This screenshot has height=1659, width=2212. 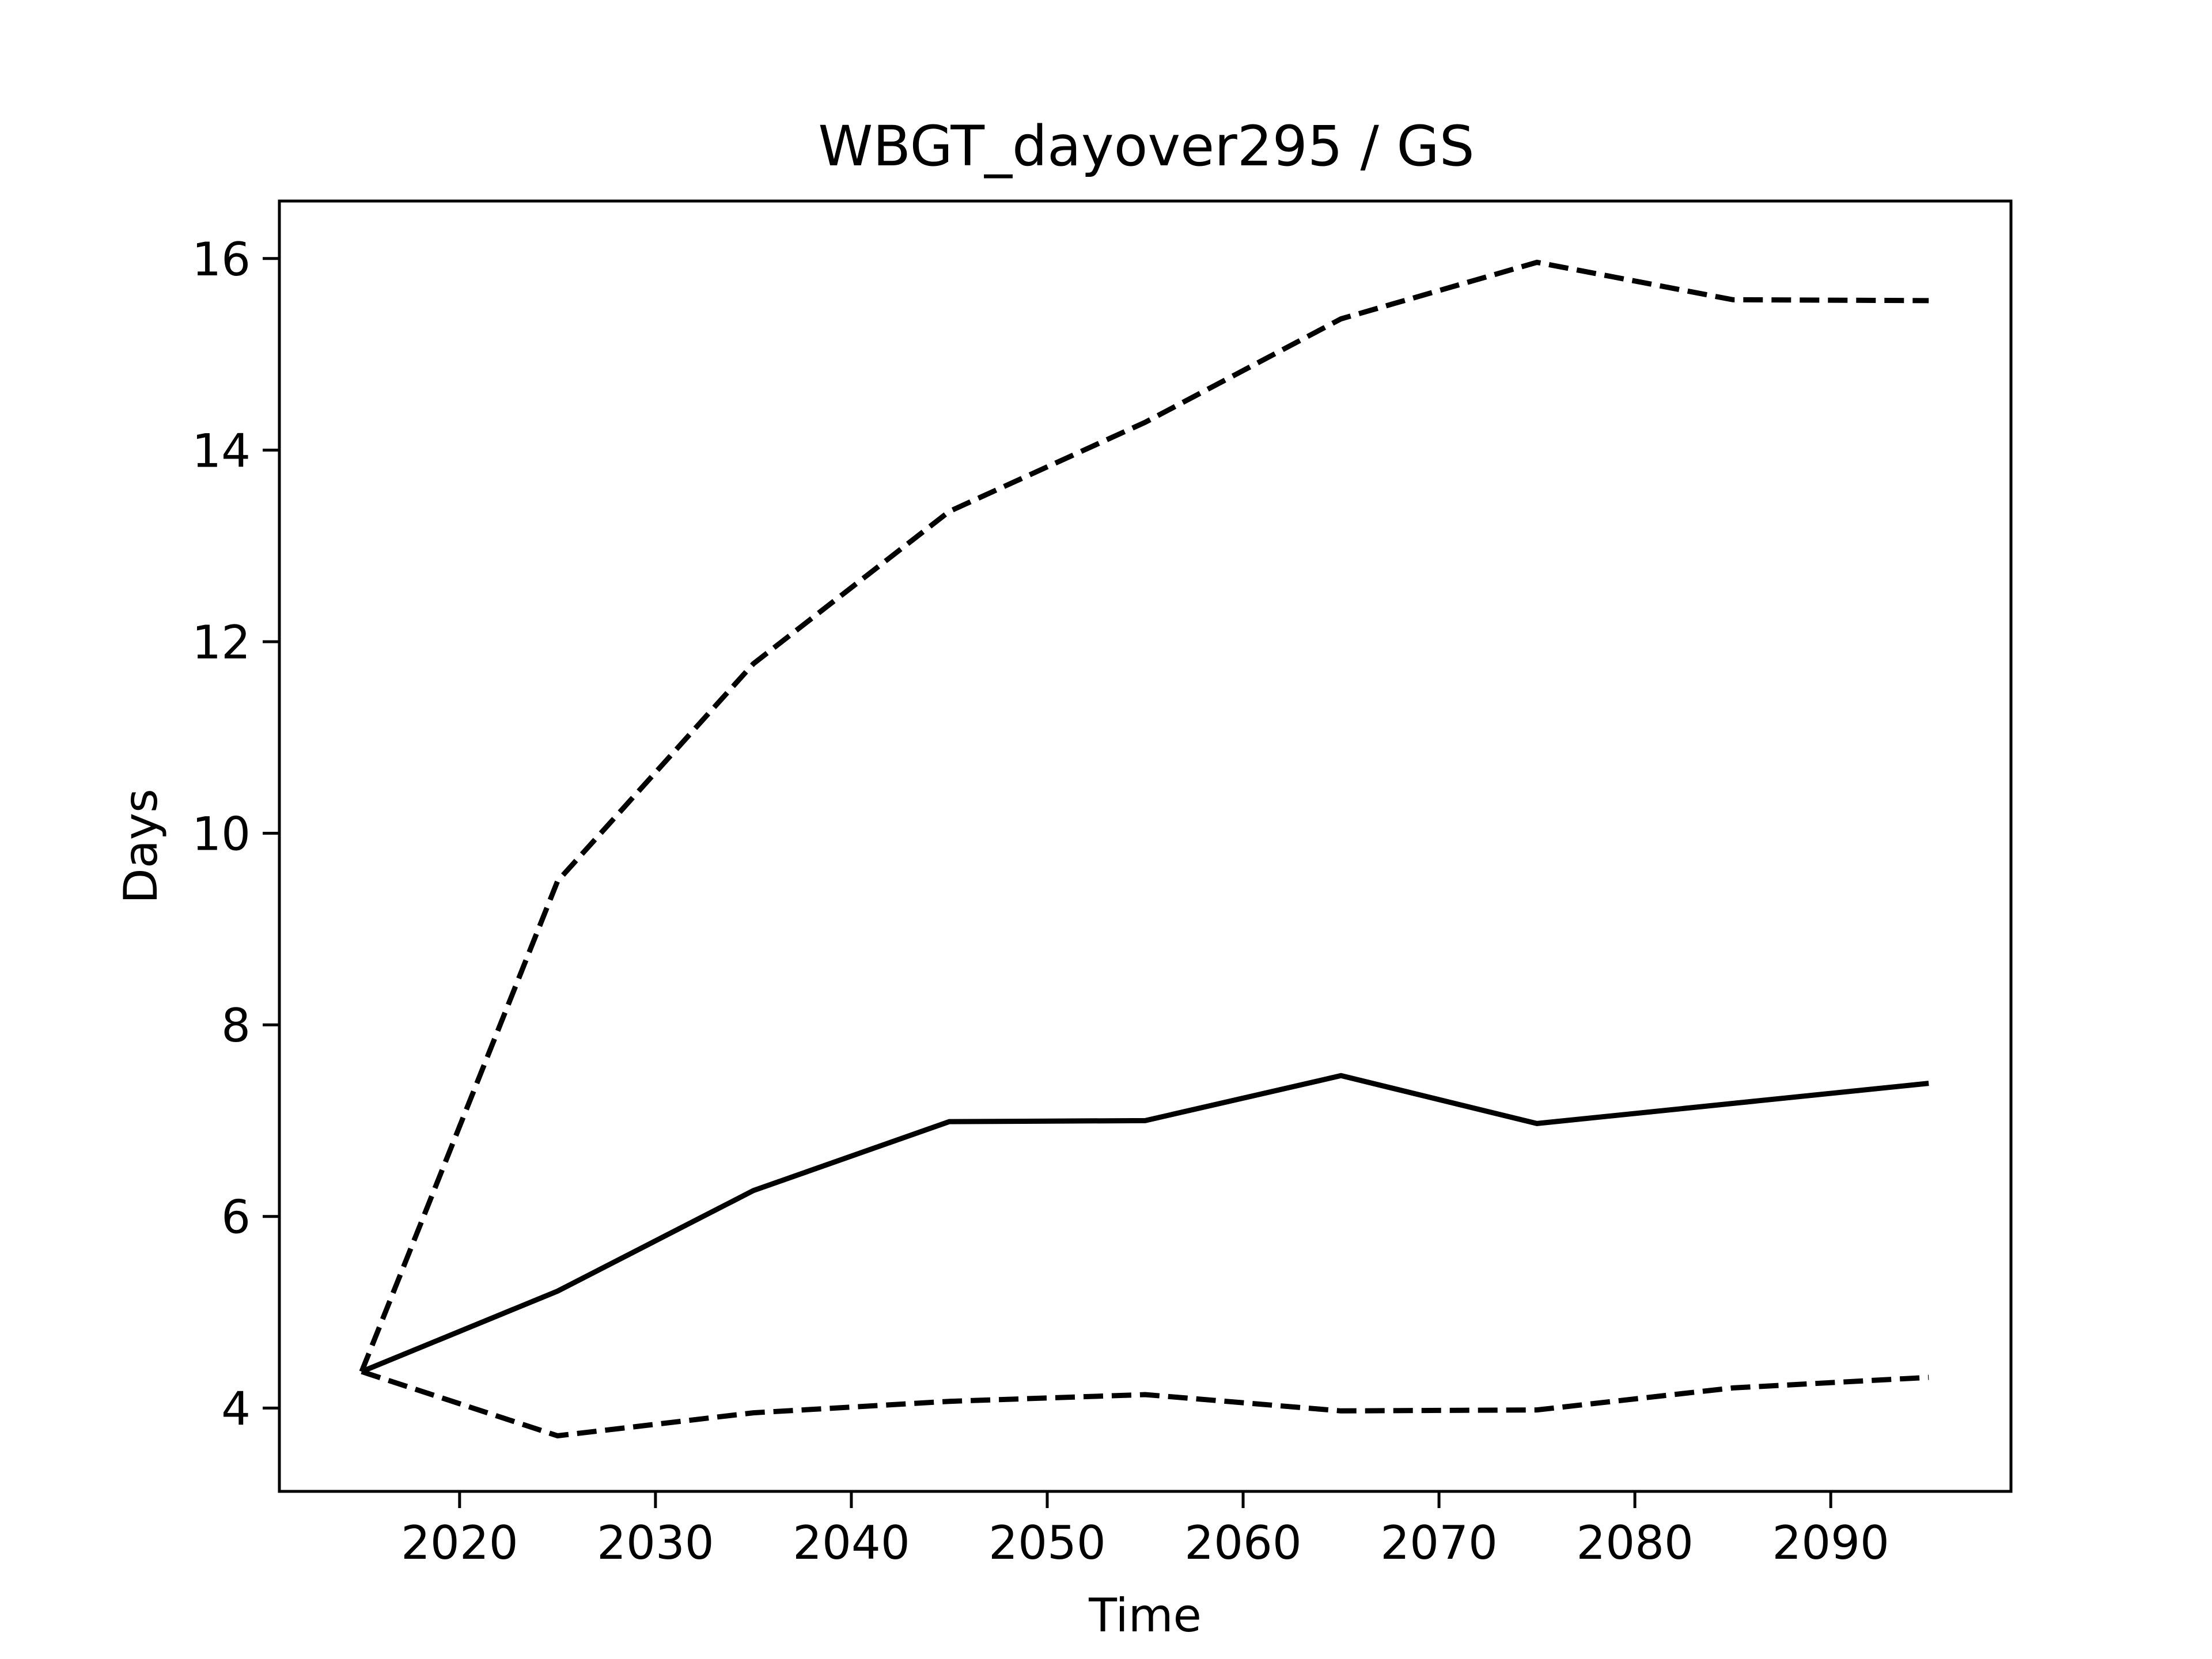 I want to click on y-axis-label: Days, so click(x=141, y=846).